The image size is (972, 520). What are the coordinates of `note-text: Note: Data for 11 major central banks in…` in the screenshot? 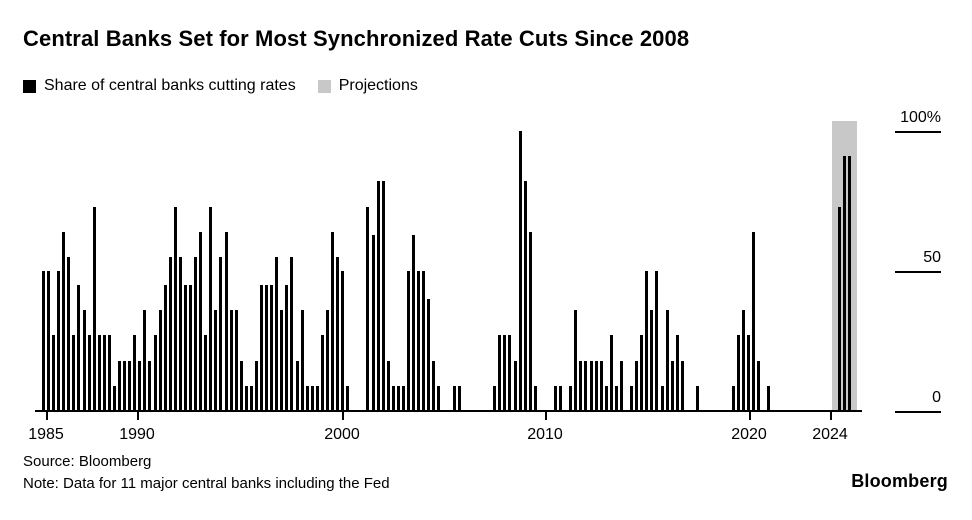 It's located at (206, 483).